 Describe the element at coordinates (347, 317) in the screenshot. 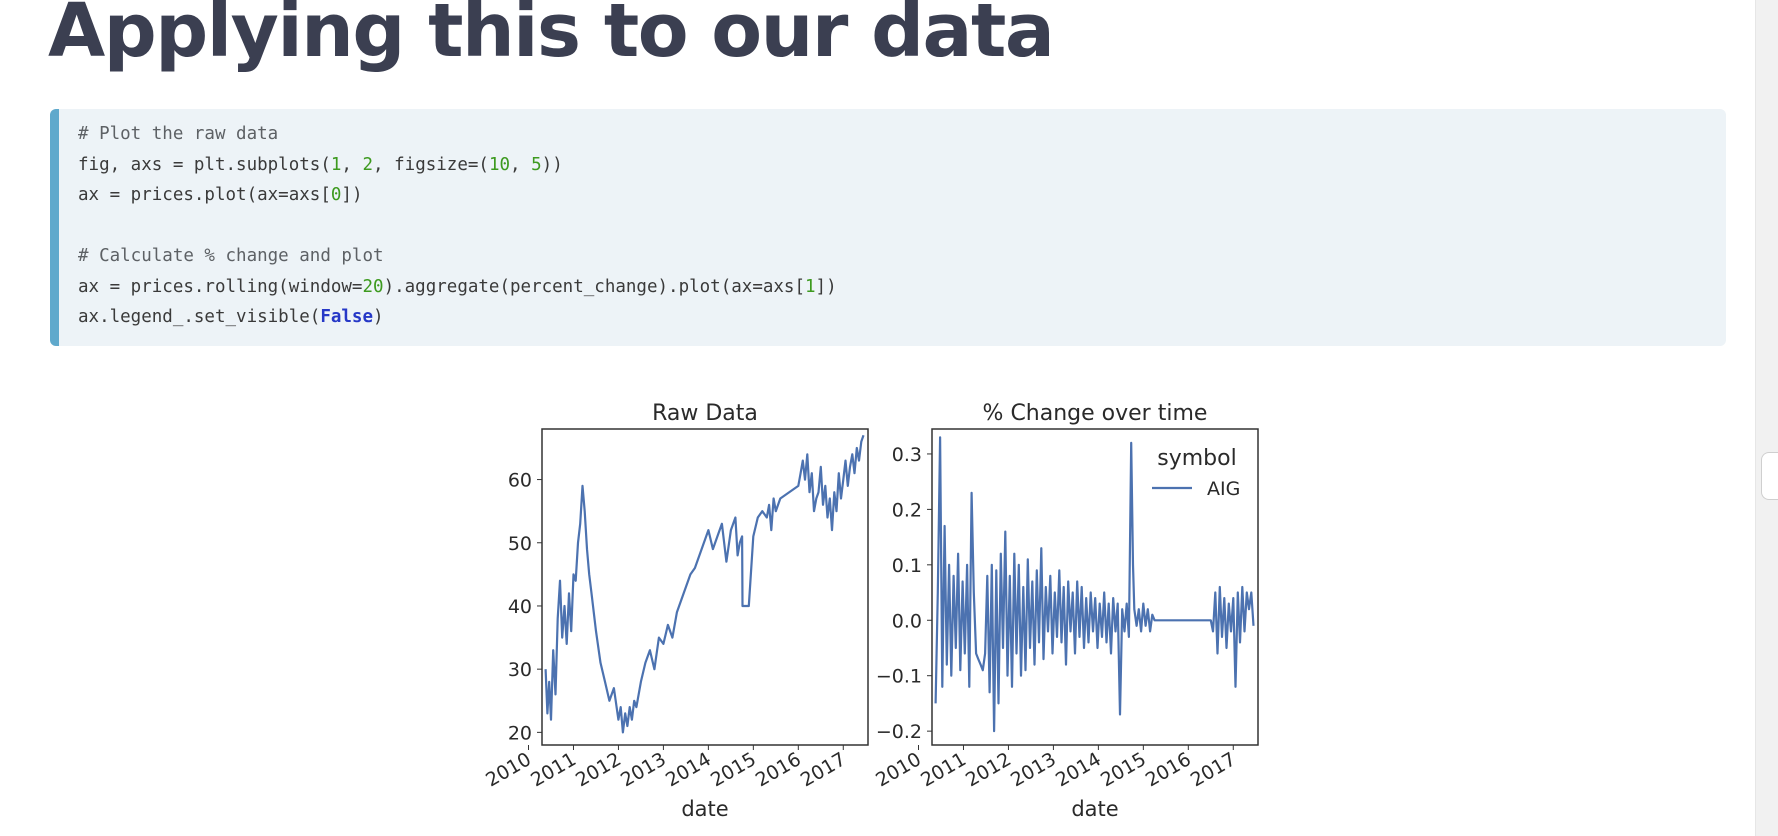

I see `code-token: False` at that location.